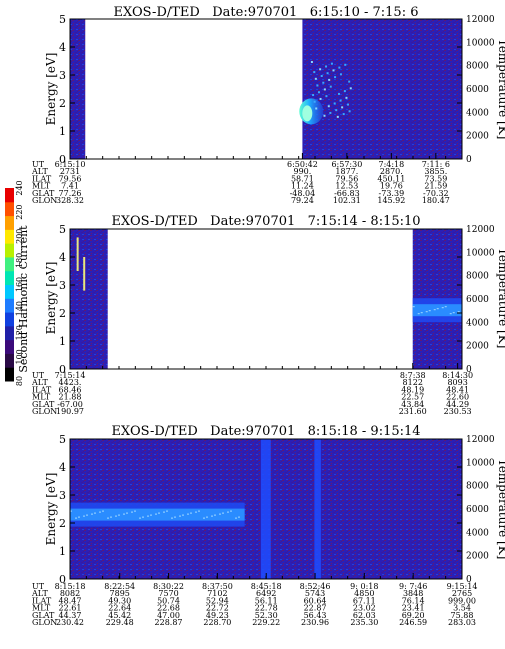 This screenshot has height=649, width=505. I want to click on table-cell: 8:45:18, so click(266, 586).